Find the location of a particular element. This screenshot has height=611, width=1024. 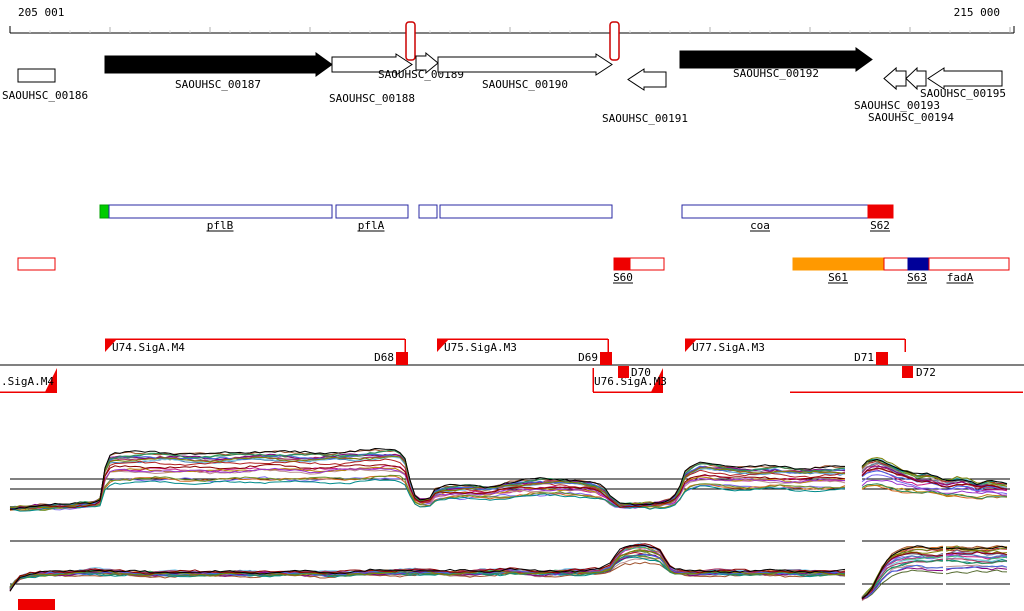

terminator-d71 is located at coordinates (882, 358).